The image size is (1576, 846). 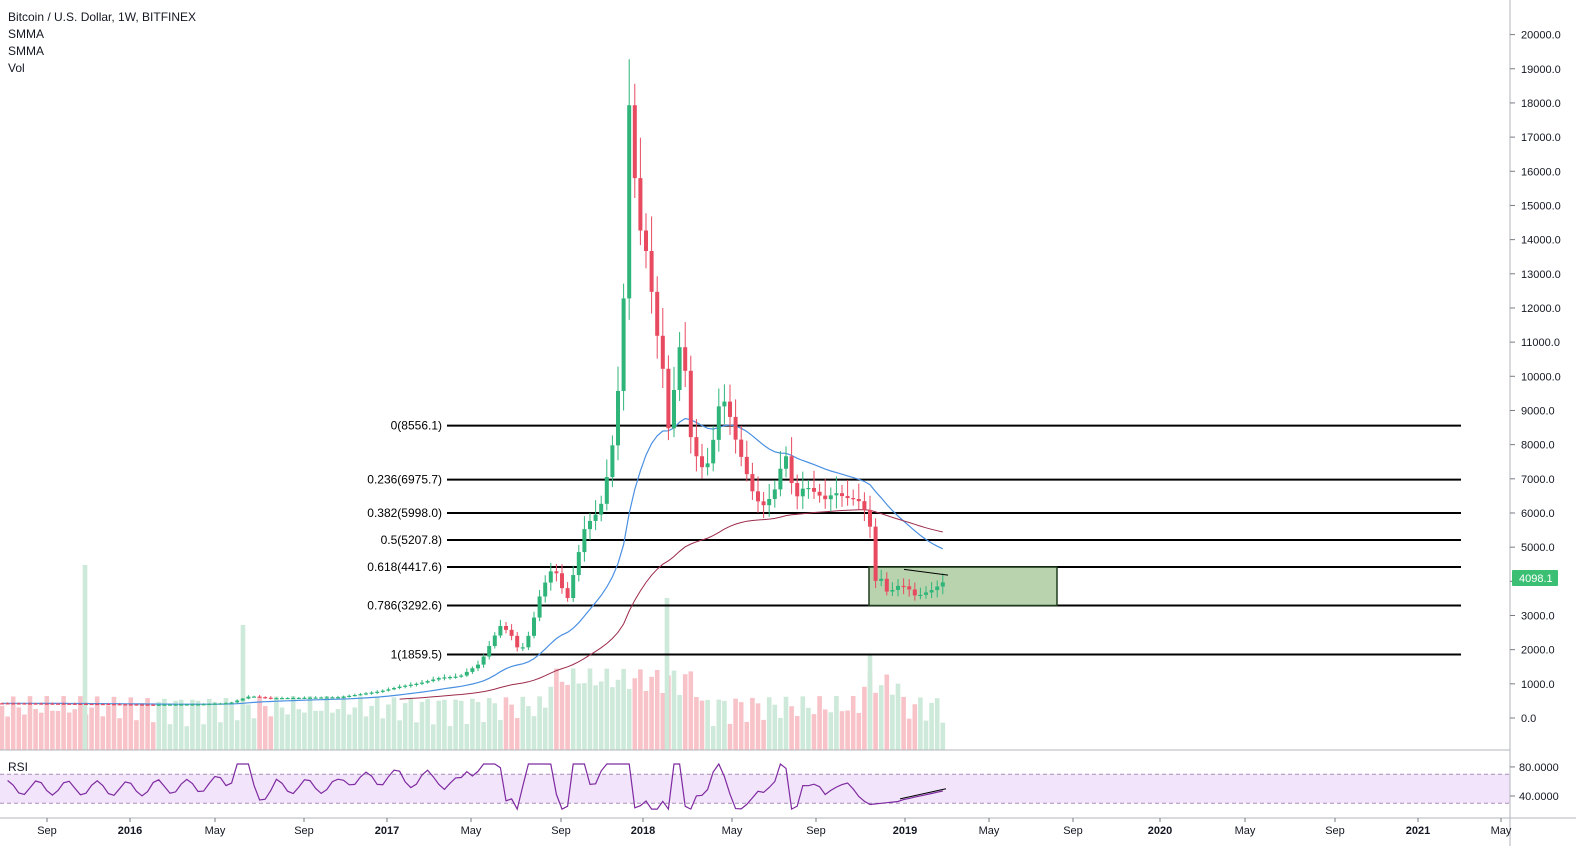 I want to click on volume-indicator-label: Vol, so click(x=16, y=68).